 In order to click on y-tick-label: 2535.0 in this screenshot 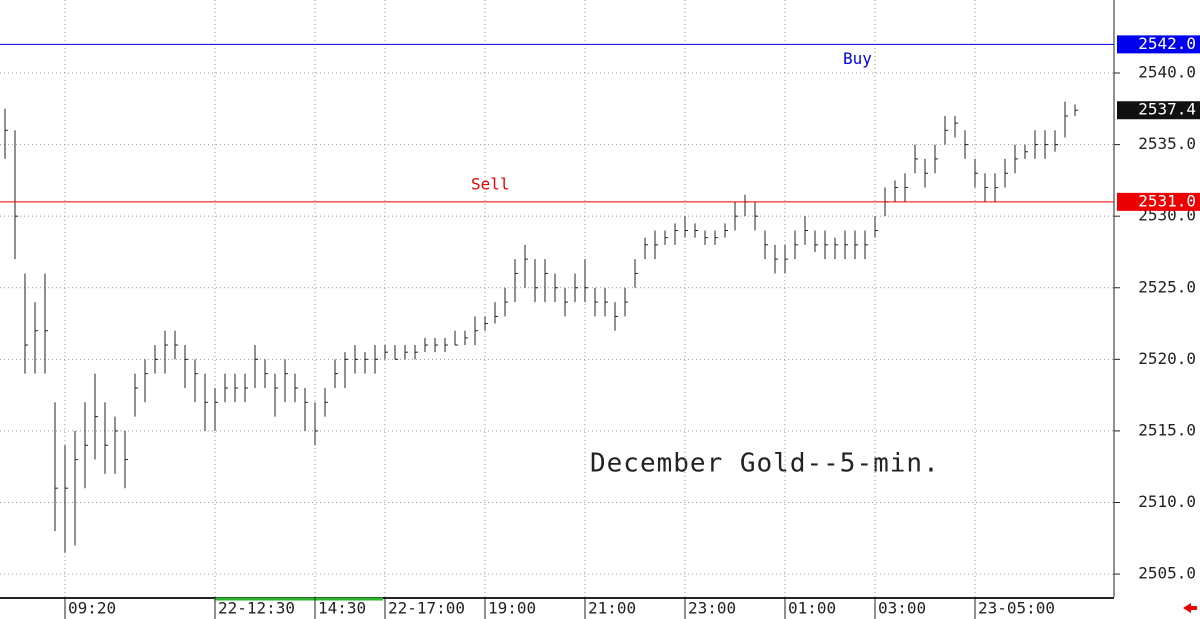, I will do `click(1167, 143)`.